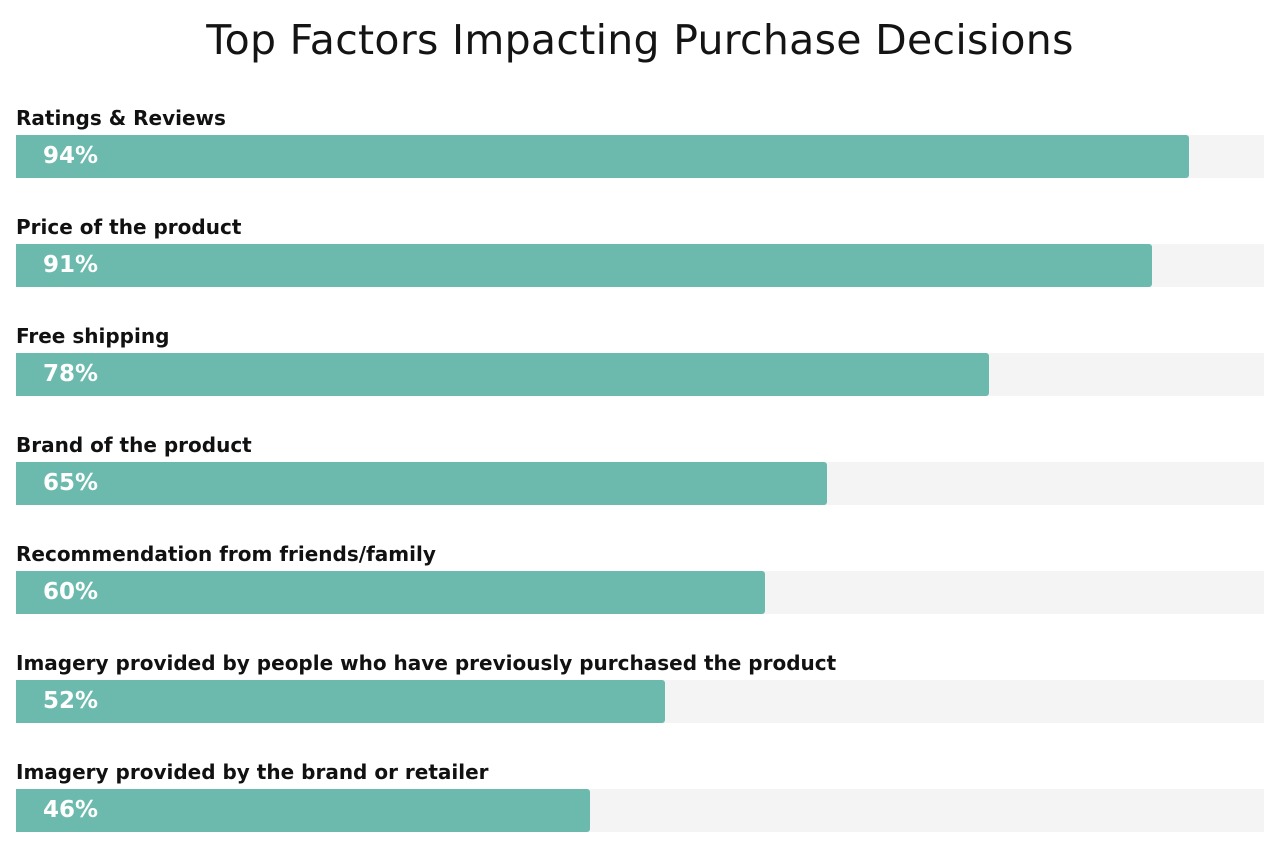  Describe the element at coordinates (71, 592) in the screenshot. I see `data-label: 60%` at that location.